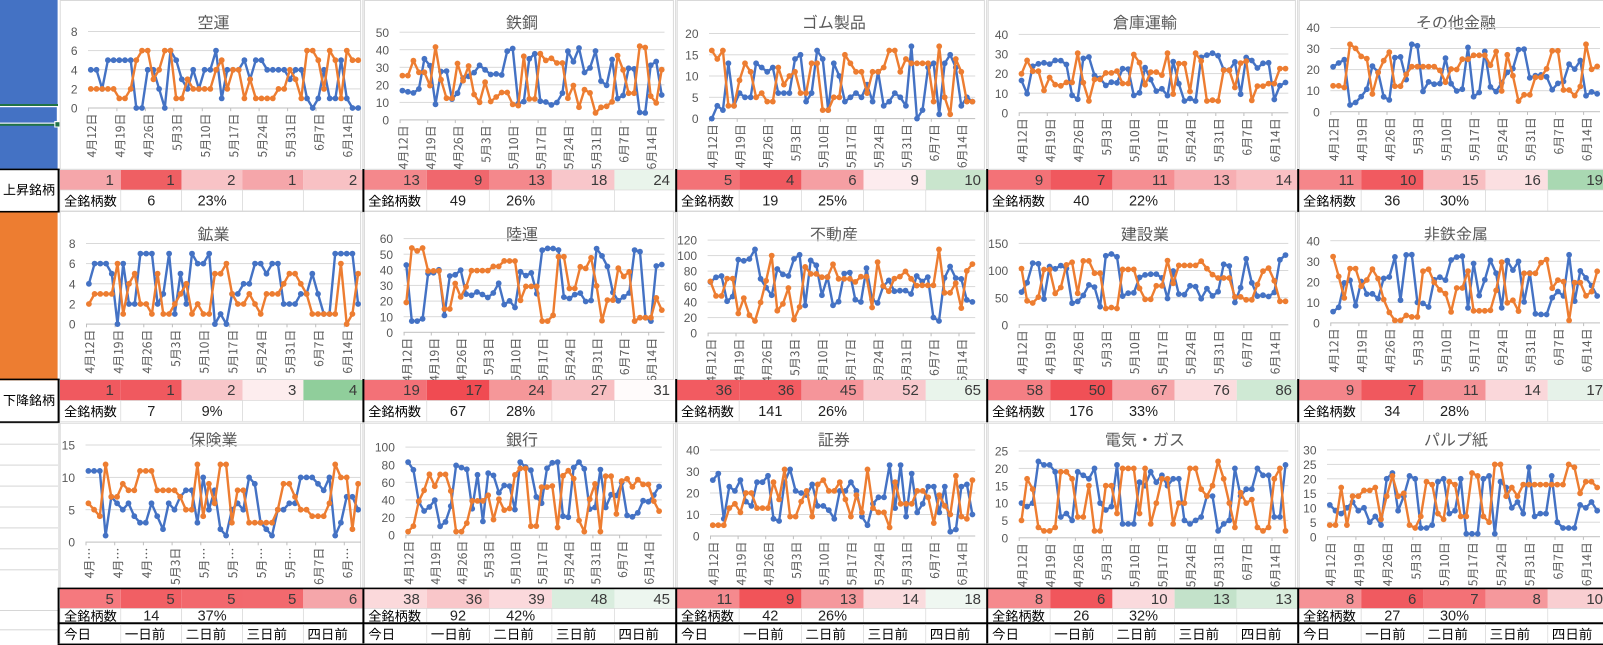 This screenshot has width=1603, height=645. What do you see at coordinates (1081, 412) in the screenshot?
I see `svg-text: 176` at bounding box center [1081, 412].